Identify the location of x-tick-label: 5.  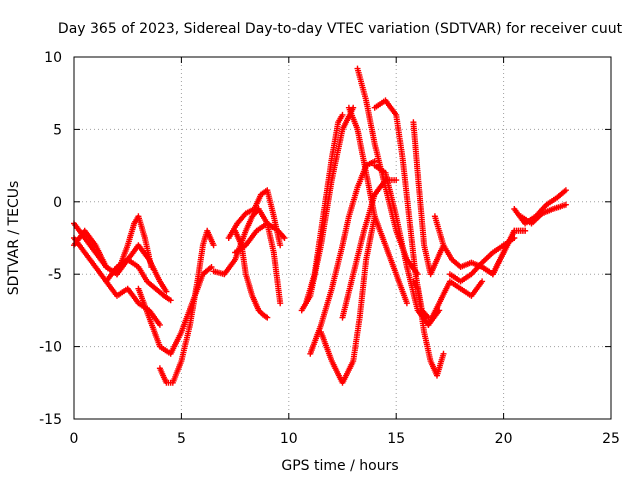
(181, 439).